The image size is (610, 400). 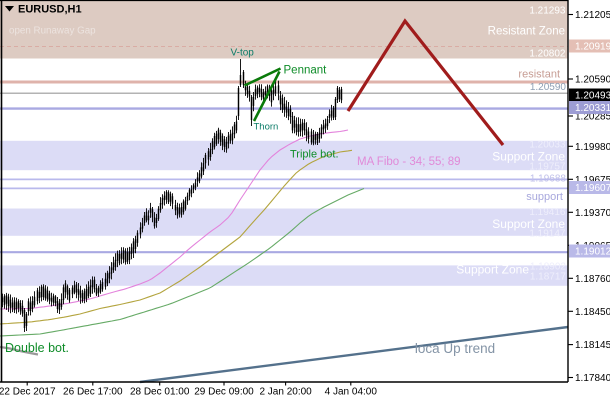 What do you see at coordinates (547, 145) in the screenshot?
I see `svg-text: 1.20033` at bounding box center [547, 145].